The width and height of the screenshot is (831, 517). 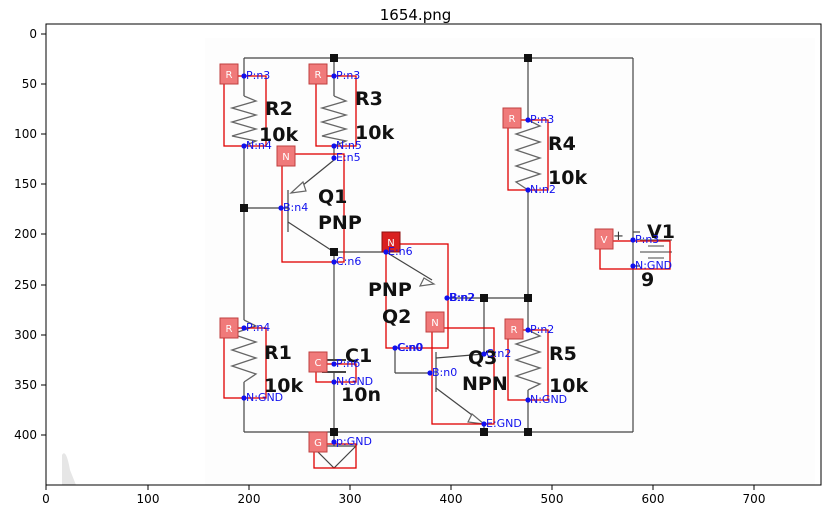 What do you see at coordinates (396, 317) in the screenshot?
I see `Q2-ref: Q2` at bounding box center [396, 317].